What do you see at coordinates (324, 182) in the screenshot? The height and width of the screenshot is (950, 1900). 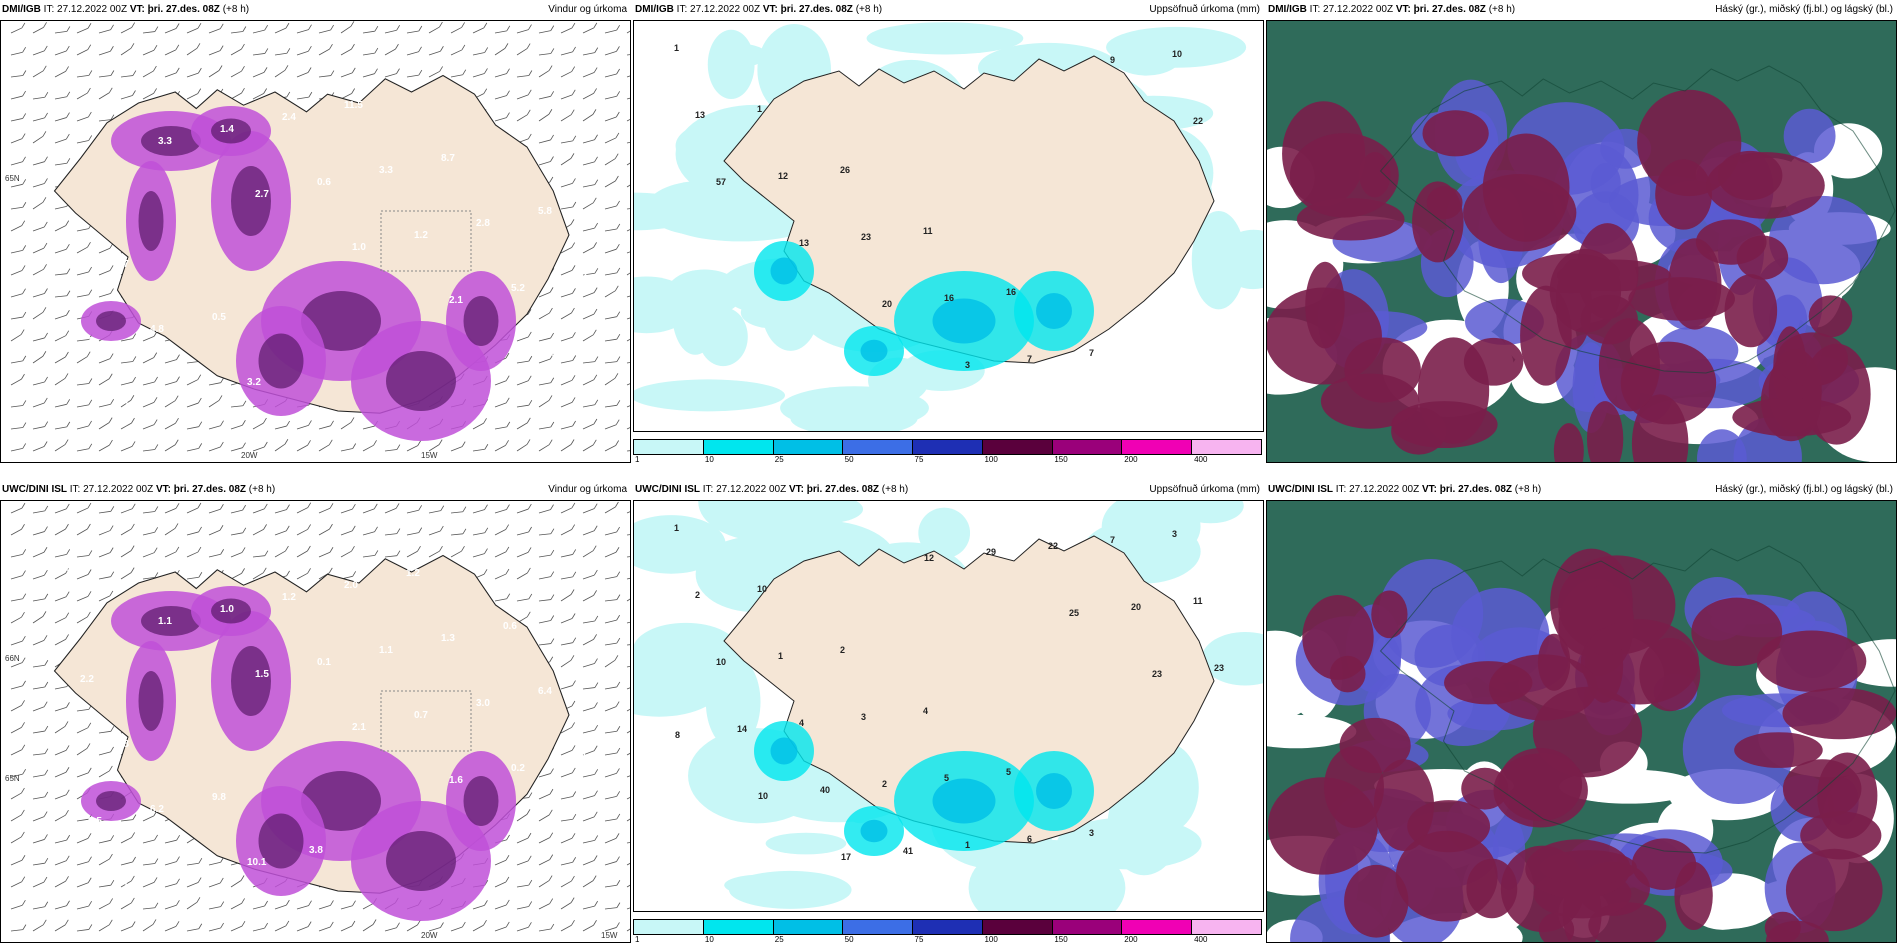 I see `precip-value-label: 0.6` at bounding box center [324, 182].